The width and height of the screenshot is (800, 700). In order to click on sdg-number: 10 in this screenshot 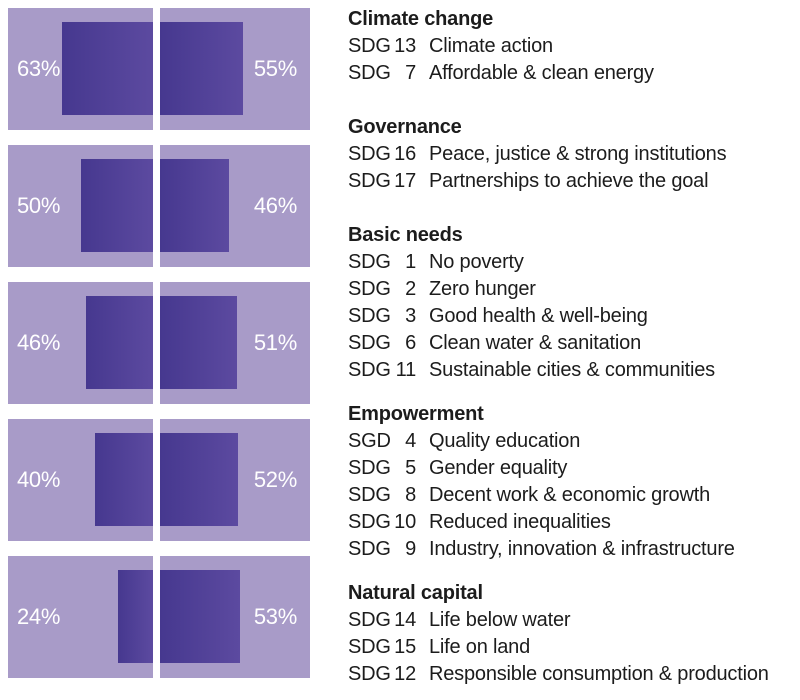, I will do `click(405, 522)`.